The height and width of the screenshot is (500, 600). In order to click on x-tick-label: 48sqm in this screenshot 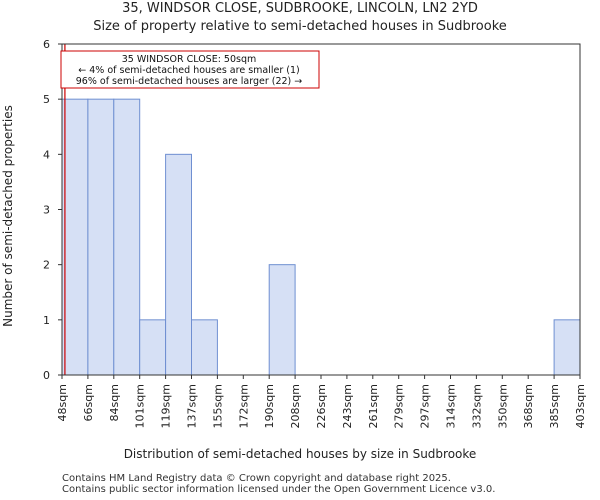, I will do `click(62, 402)`.